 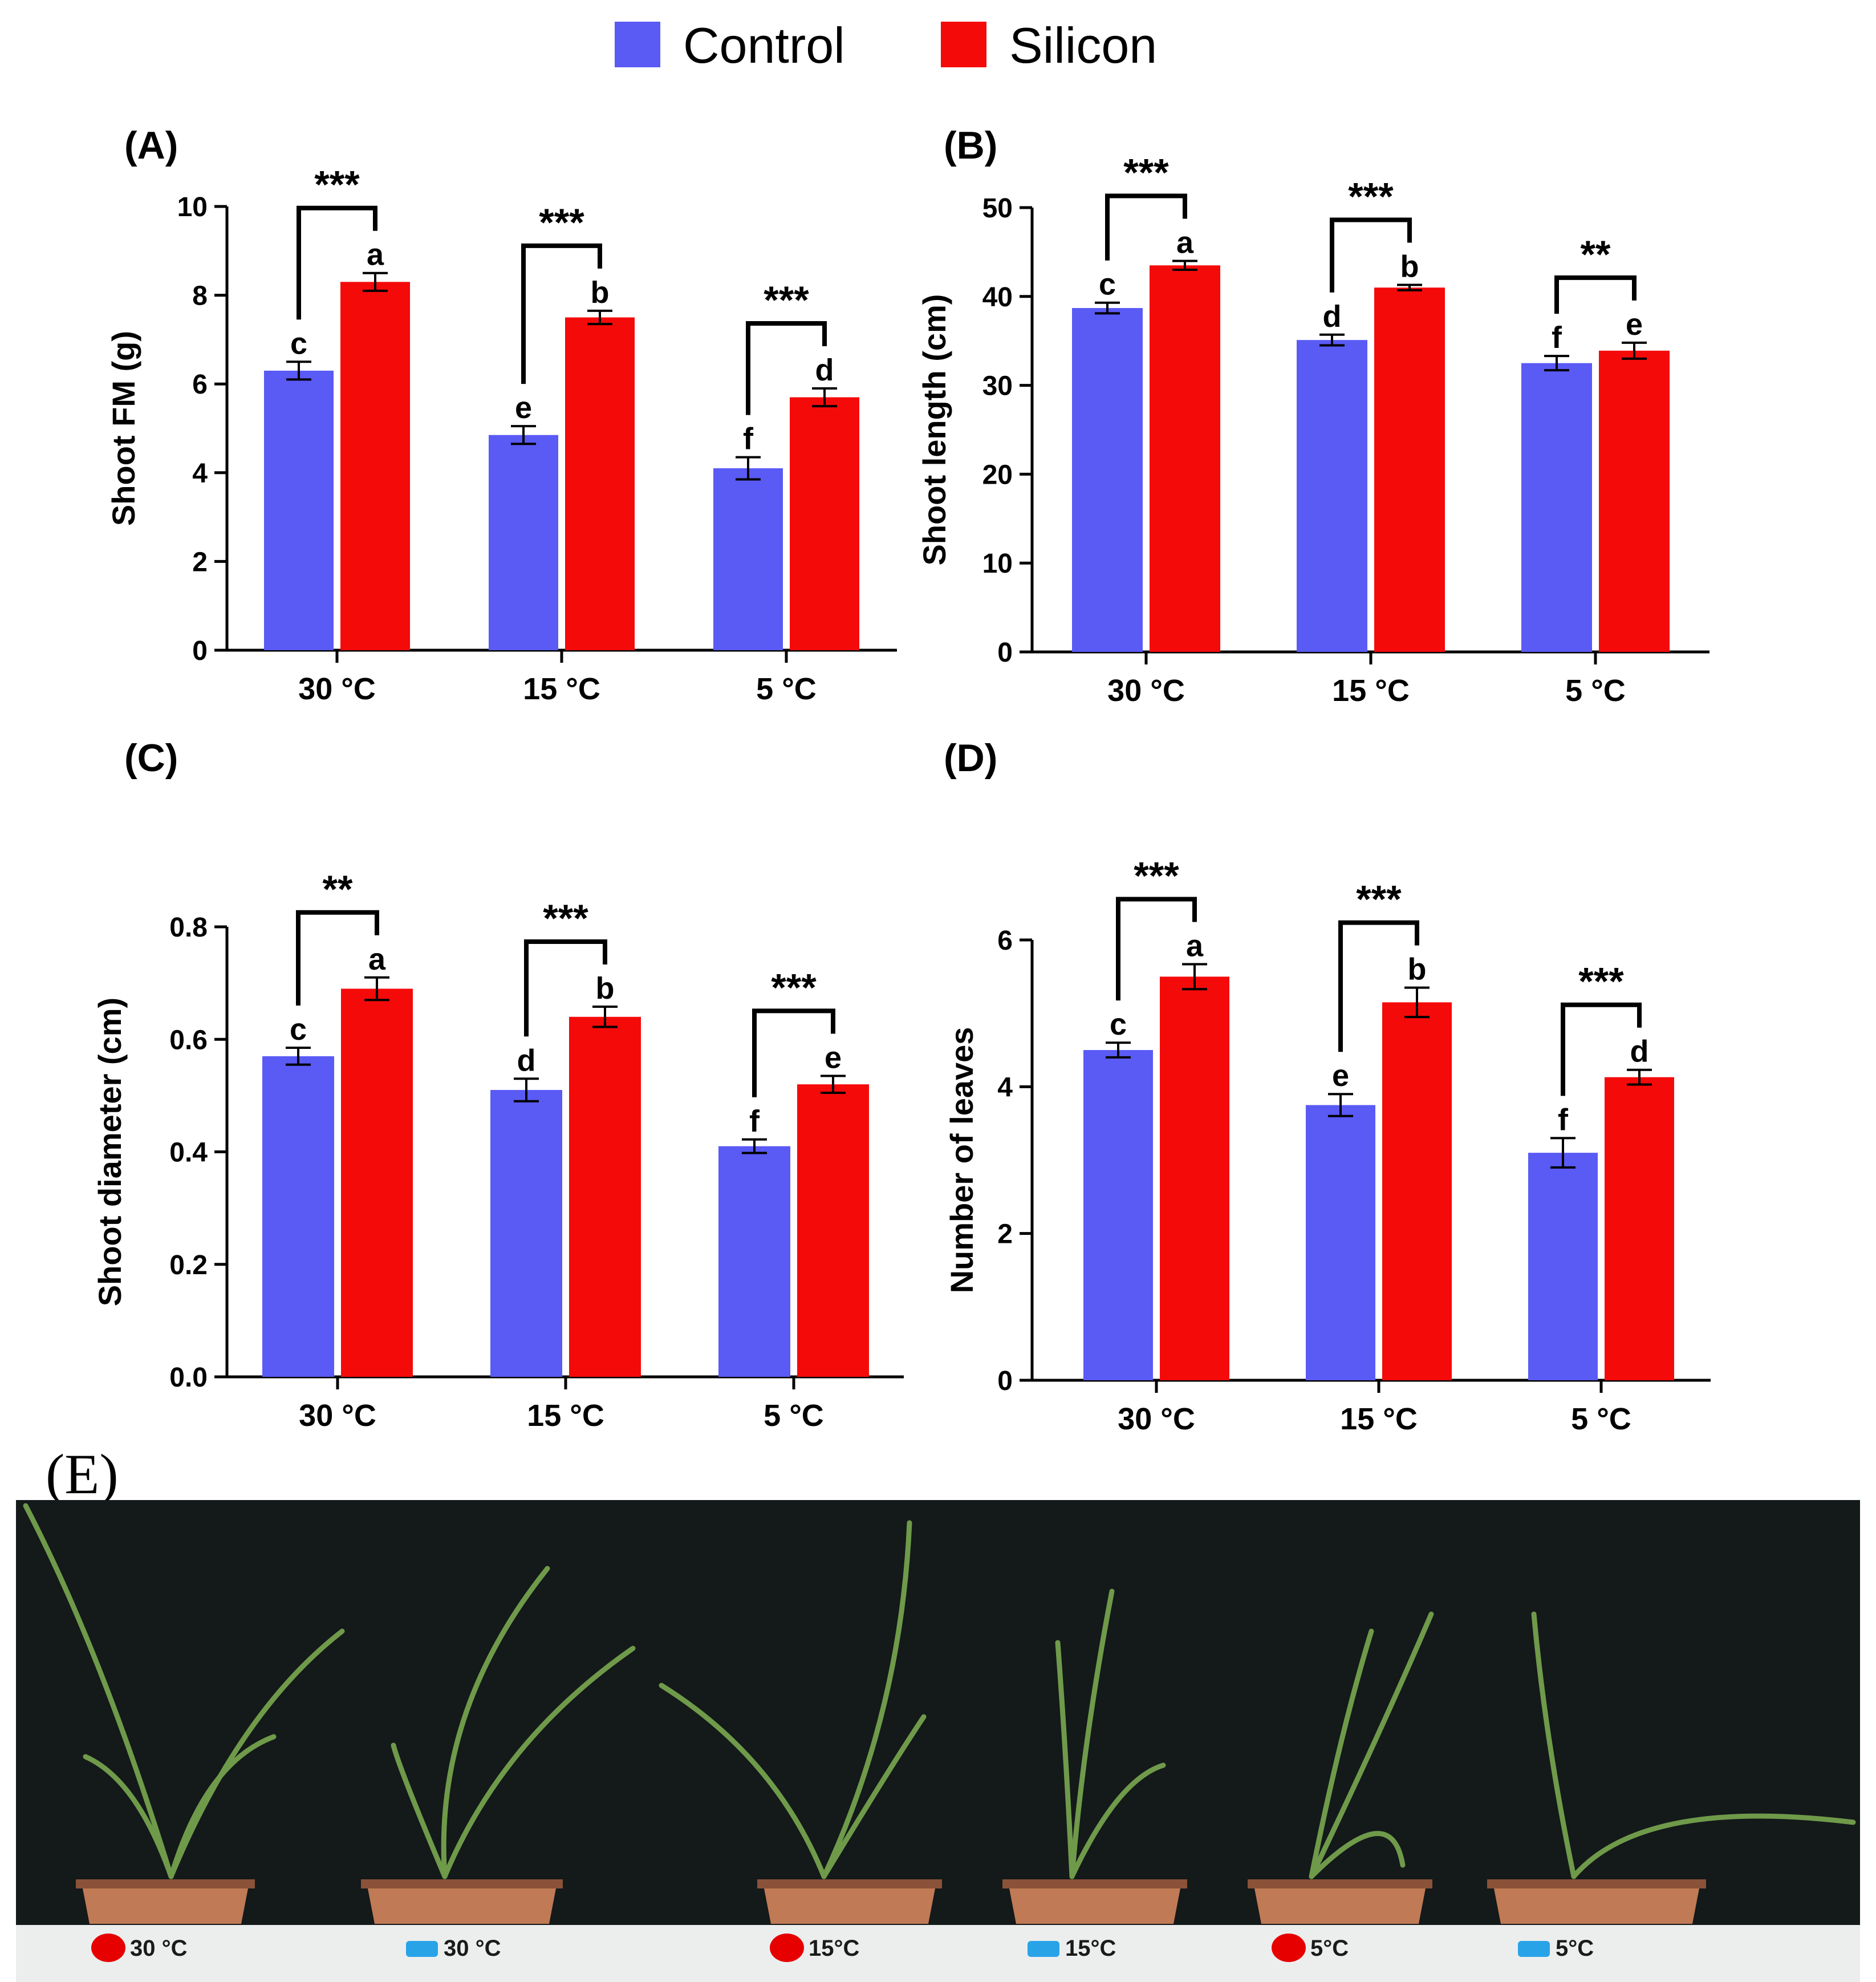 What do you see at coordinates (998, 386) in the screenshot?
I see `y-tick-label: 30` at bounding box center [998, 386].